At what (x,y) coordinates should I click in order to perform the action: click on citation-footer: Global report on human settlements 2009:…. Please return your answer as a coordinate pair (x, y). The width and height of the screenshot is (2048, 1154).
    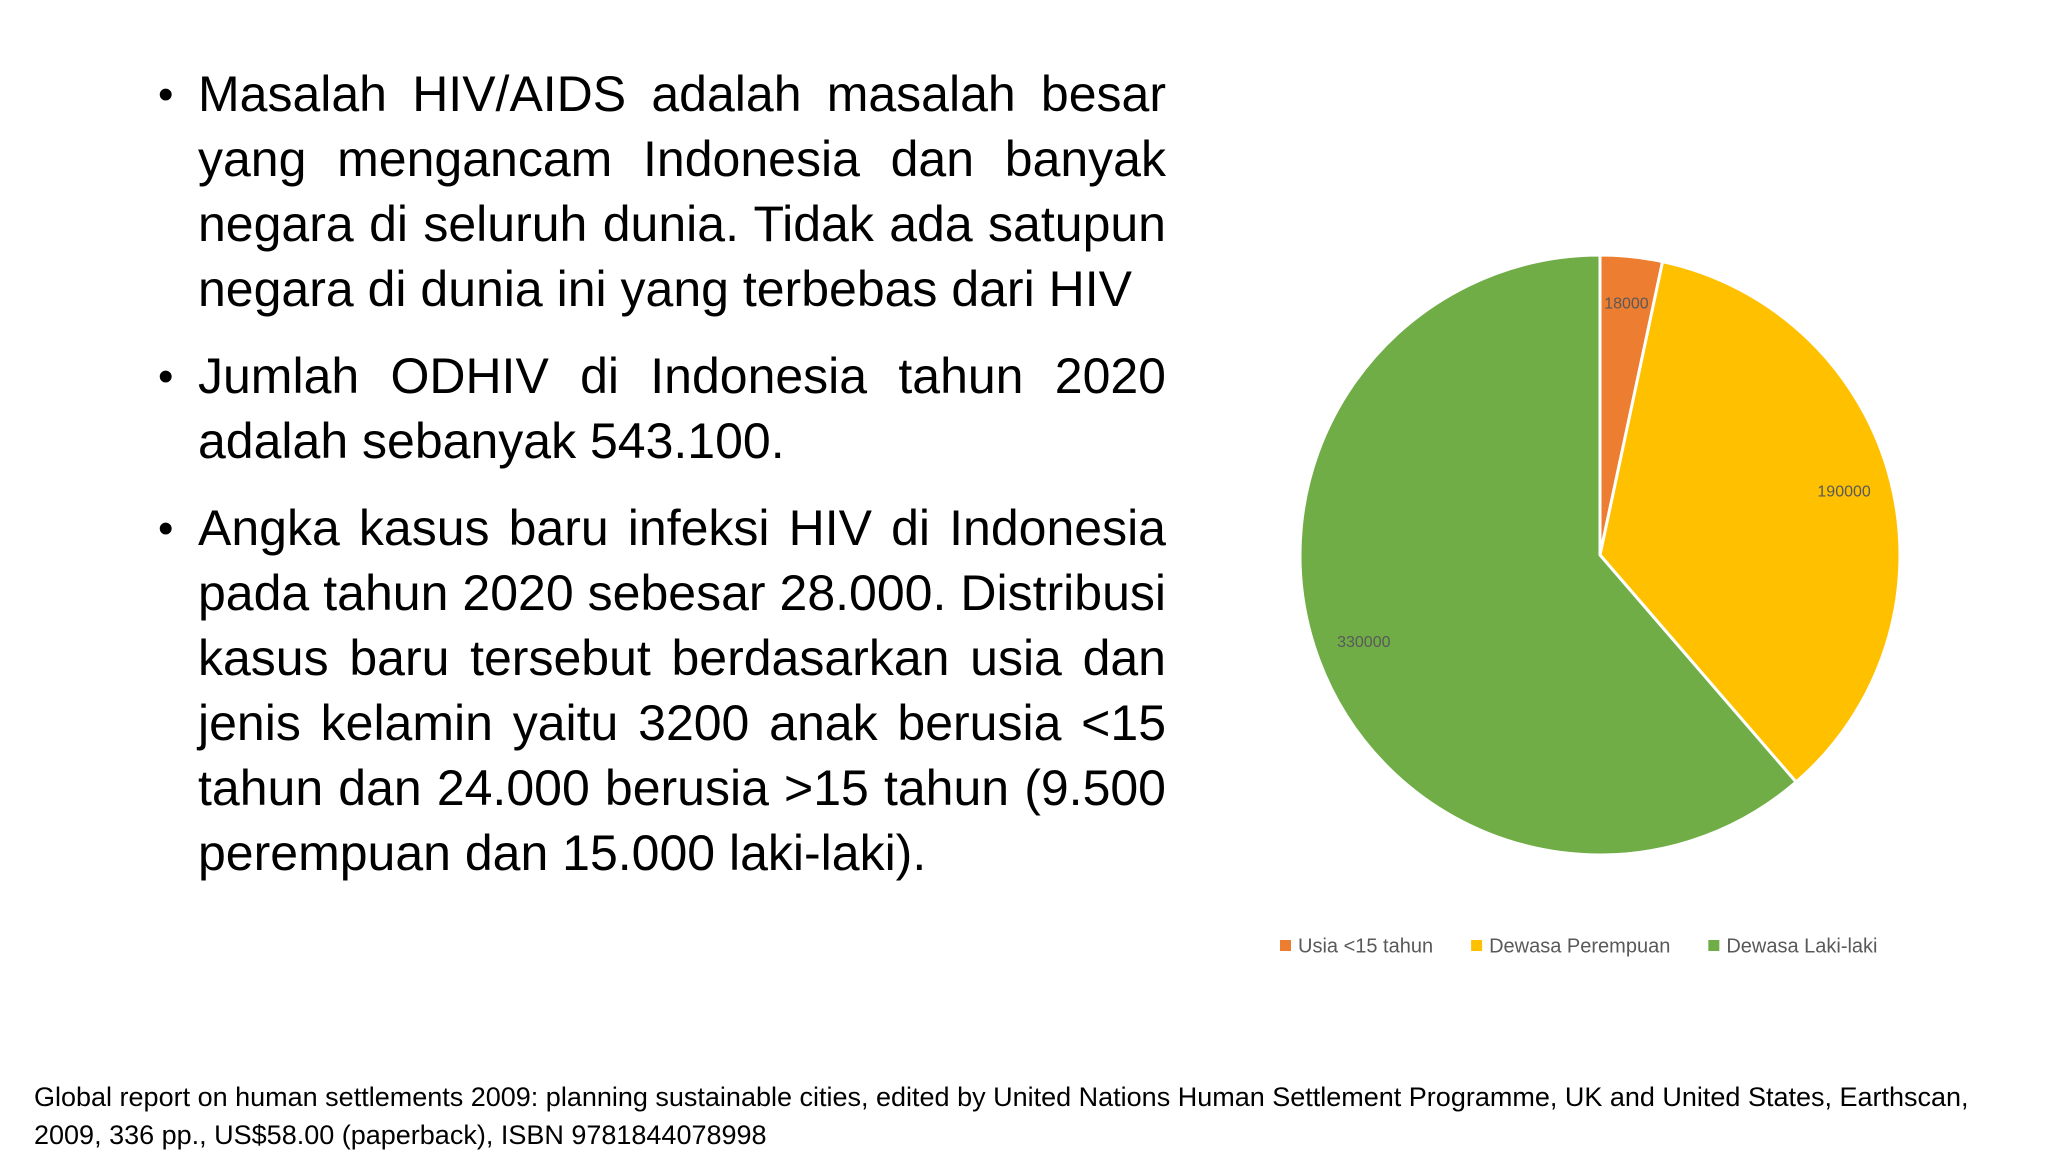
    Looking at the image, I should click on (1001, 1116).